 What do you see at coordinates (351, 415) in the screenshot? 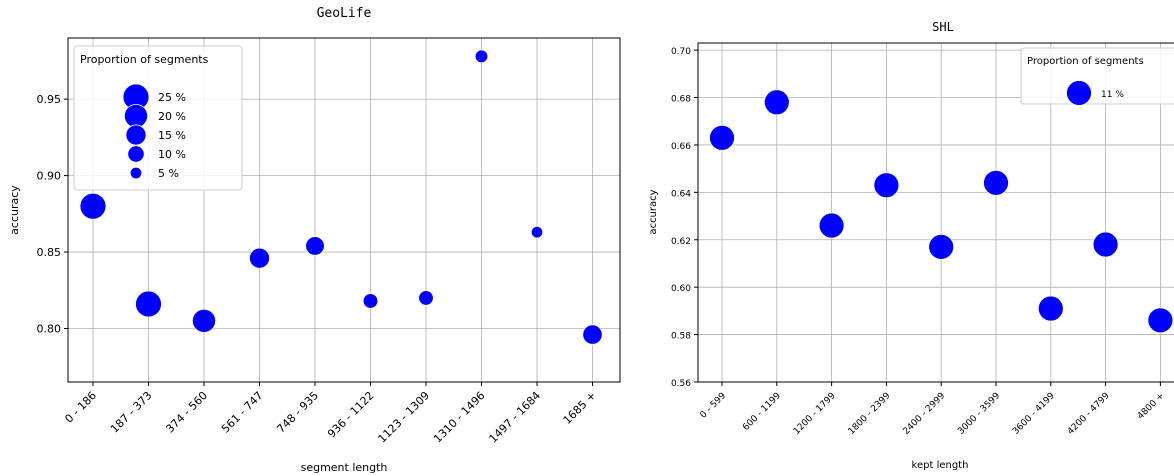
I see `x-tick-label: 936 - 1122` at bounding box center [351, 415].